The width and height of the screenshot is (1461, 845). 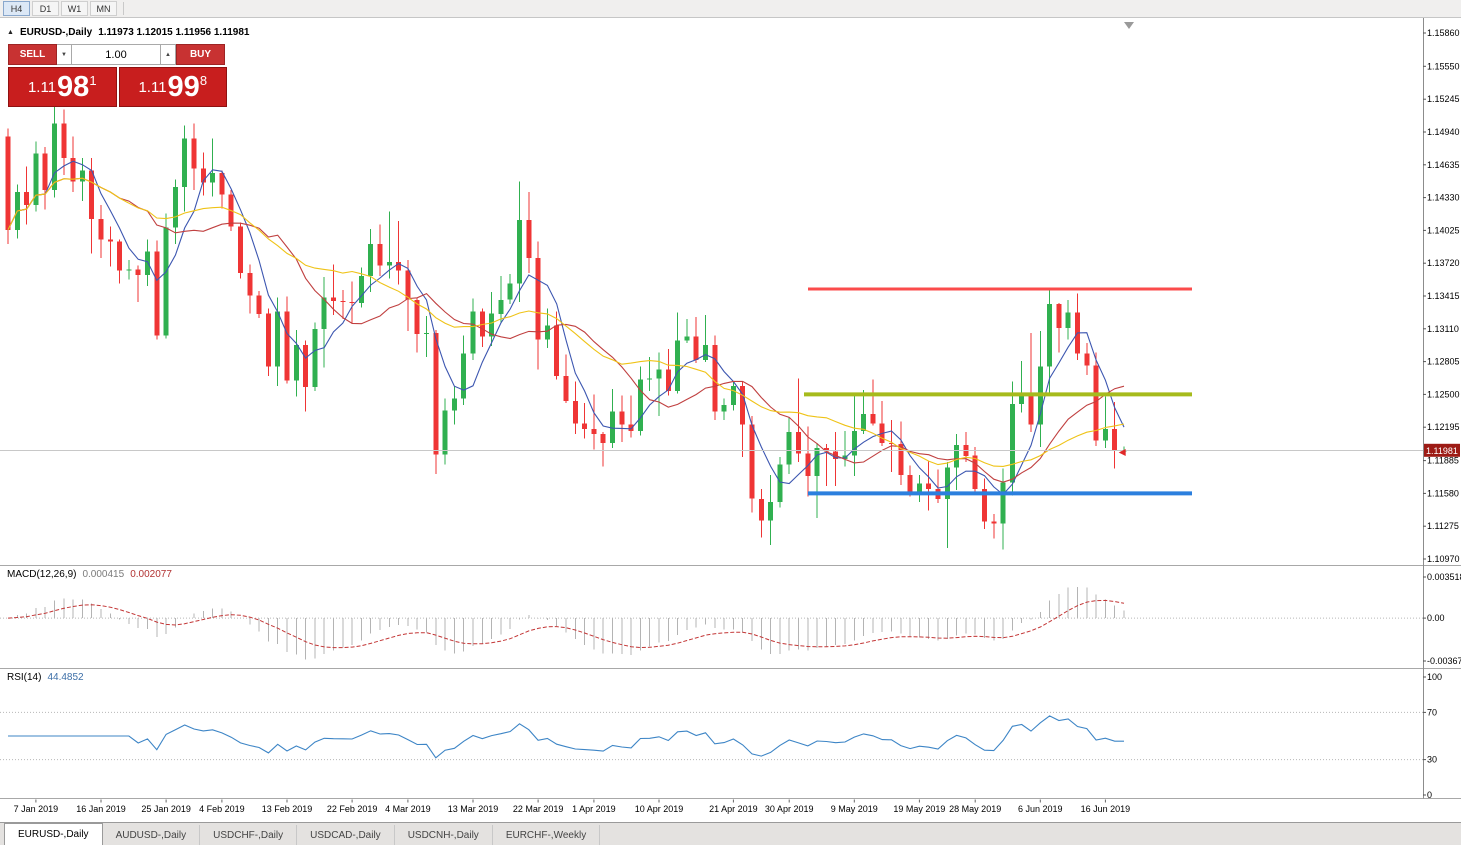 What do you see at coordinates (1106, 809) in the screenshot?
I see `date-tick-label: 16 Jun 2019` at bounding box center [1106, 809].